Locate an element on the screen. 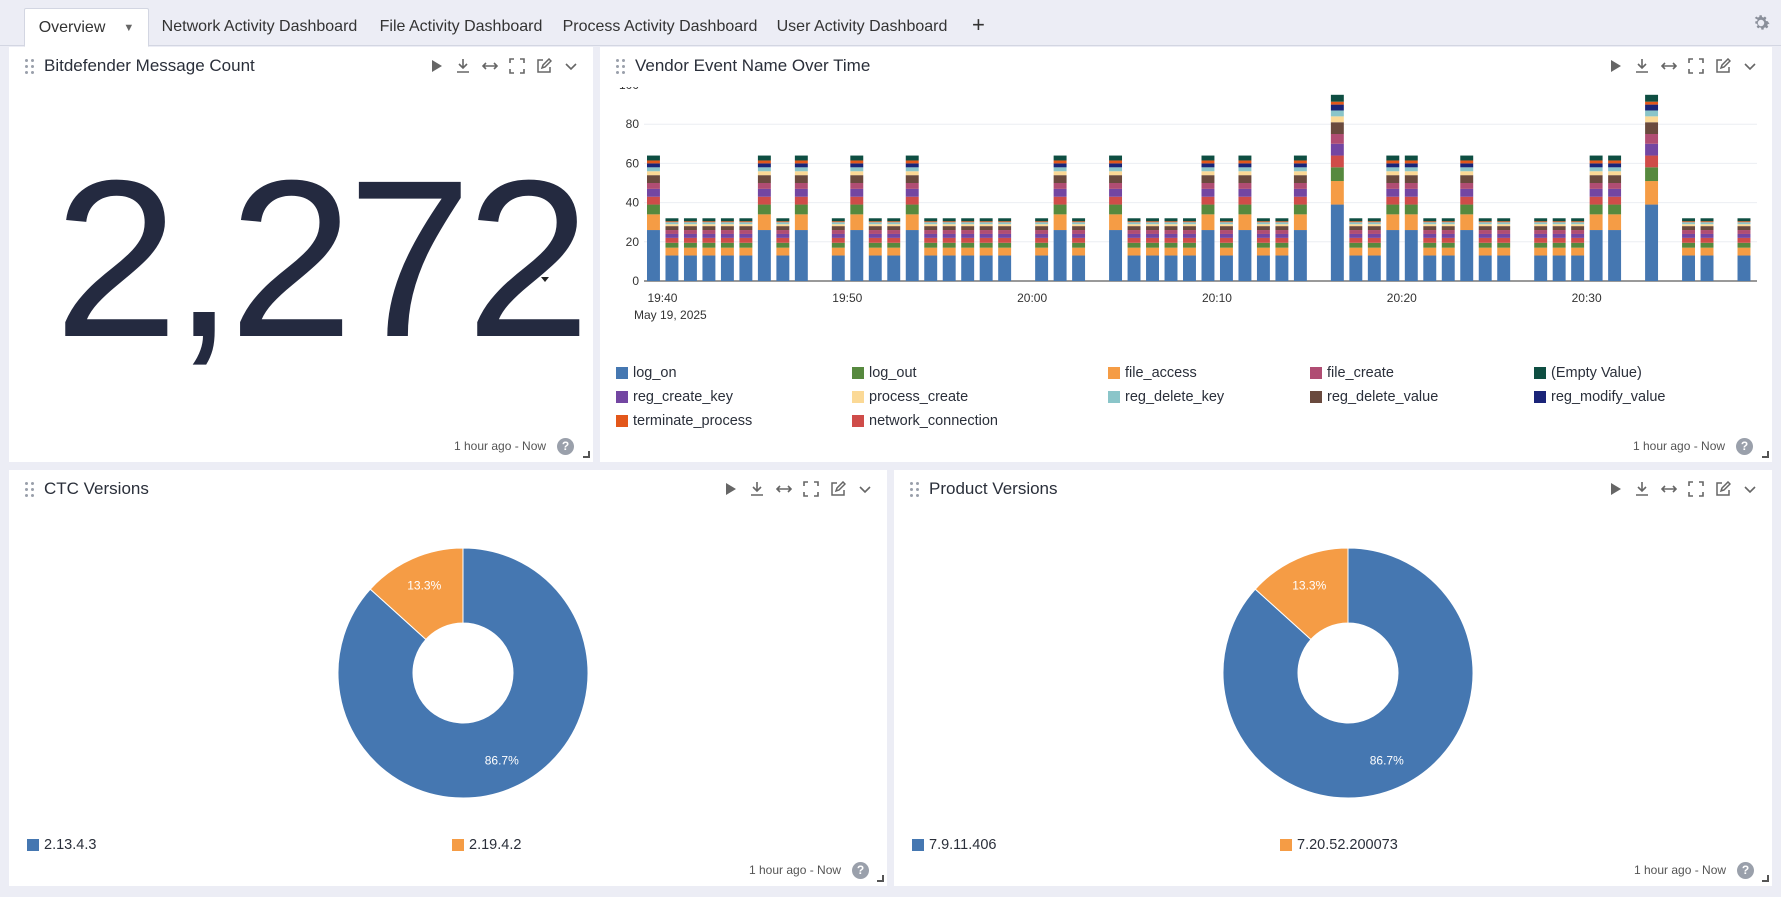  tab-overview: Overview ▼ is located at coordinates (86, 27).